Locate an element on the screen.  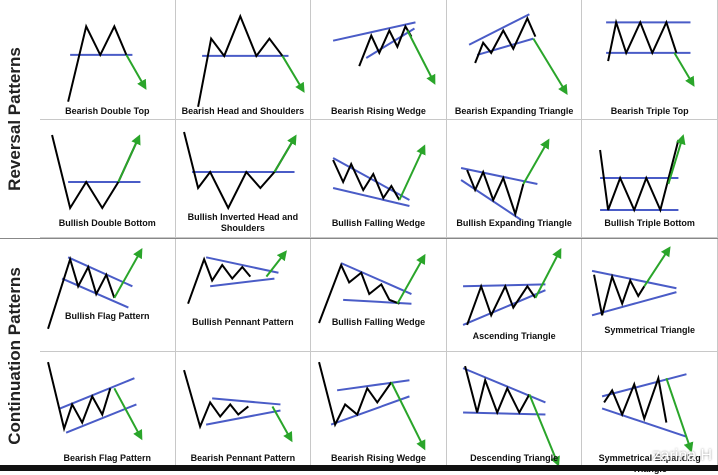
pattern-label: Descending Triangle is located at coordinates (514, 457).